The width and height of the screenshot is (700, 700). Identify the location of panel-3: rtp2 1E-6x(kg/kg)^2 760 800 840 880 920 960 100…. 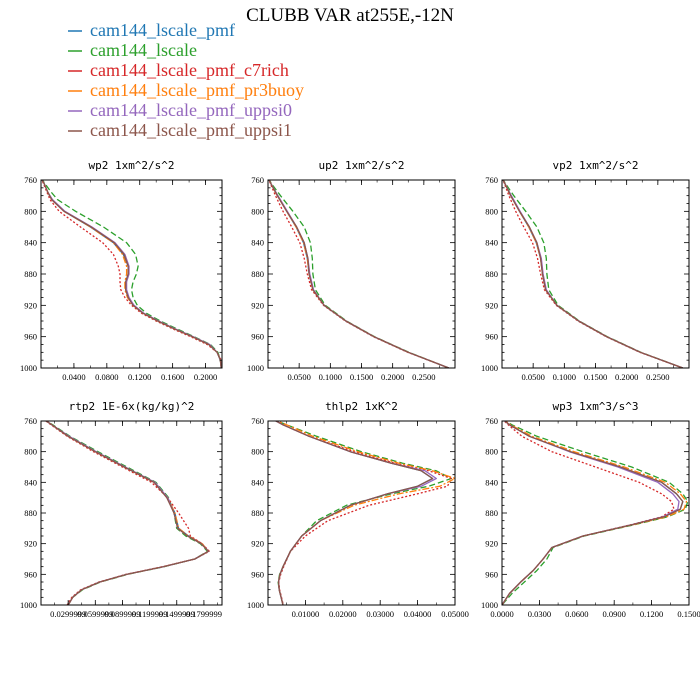
(121, 509).